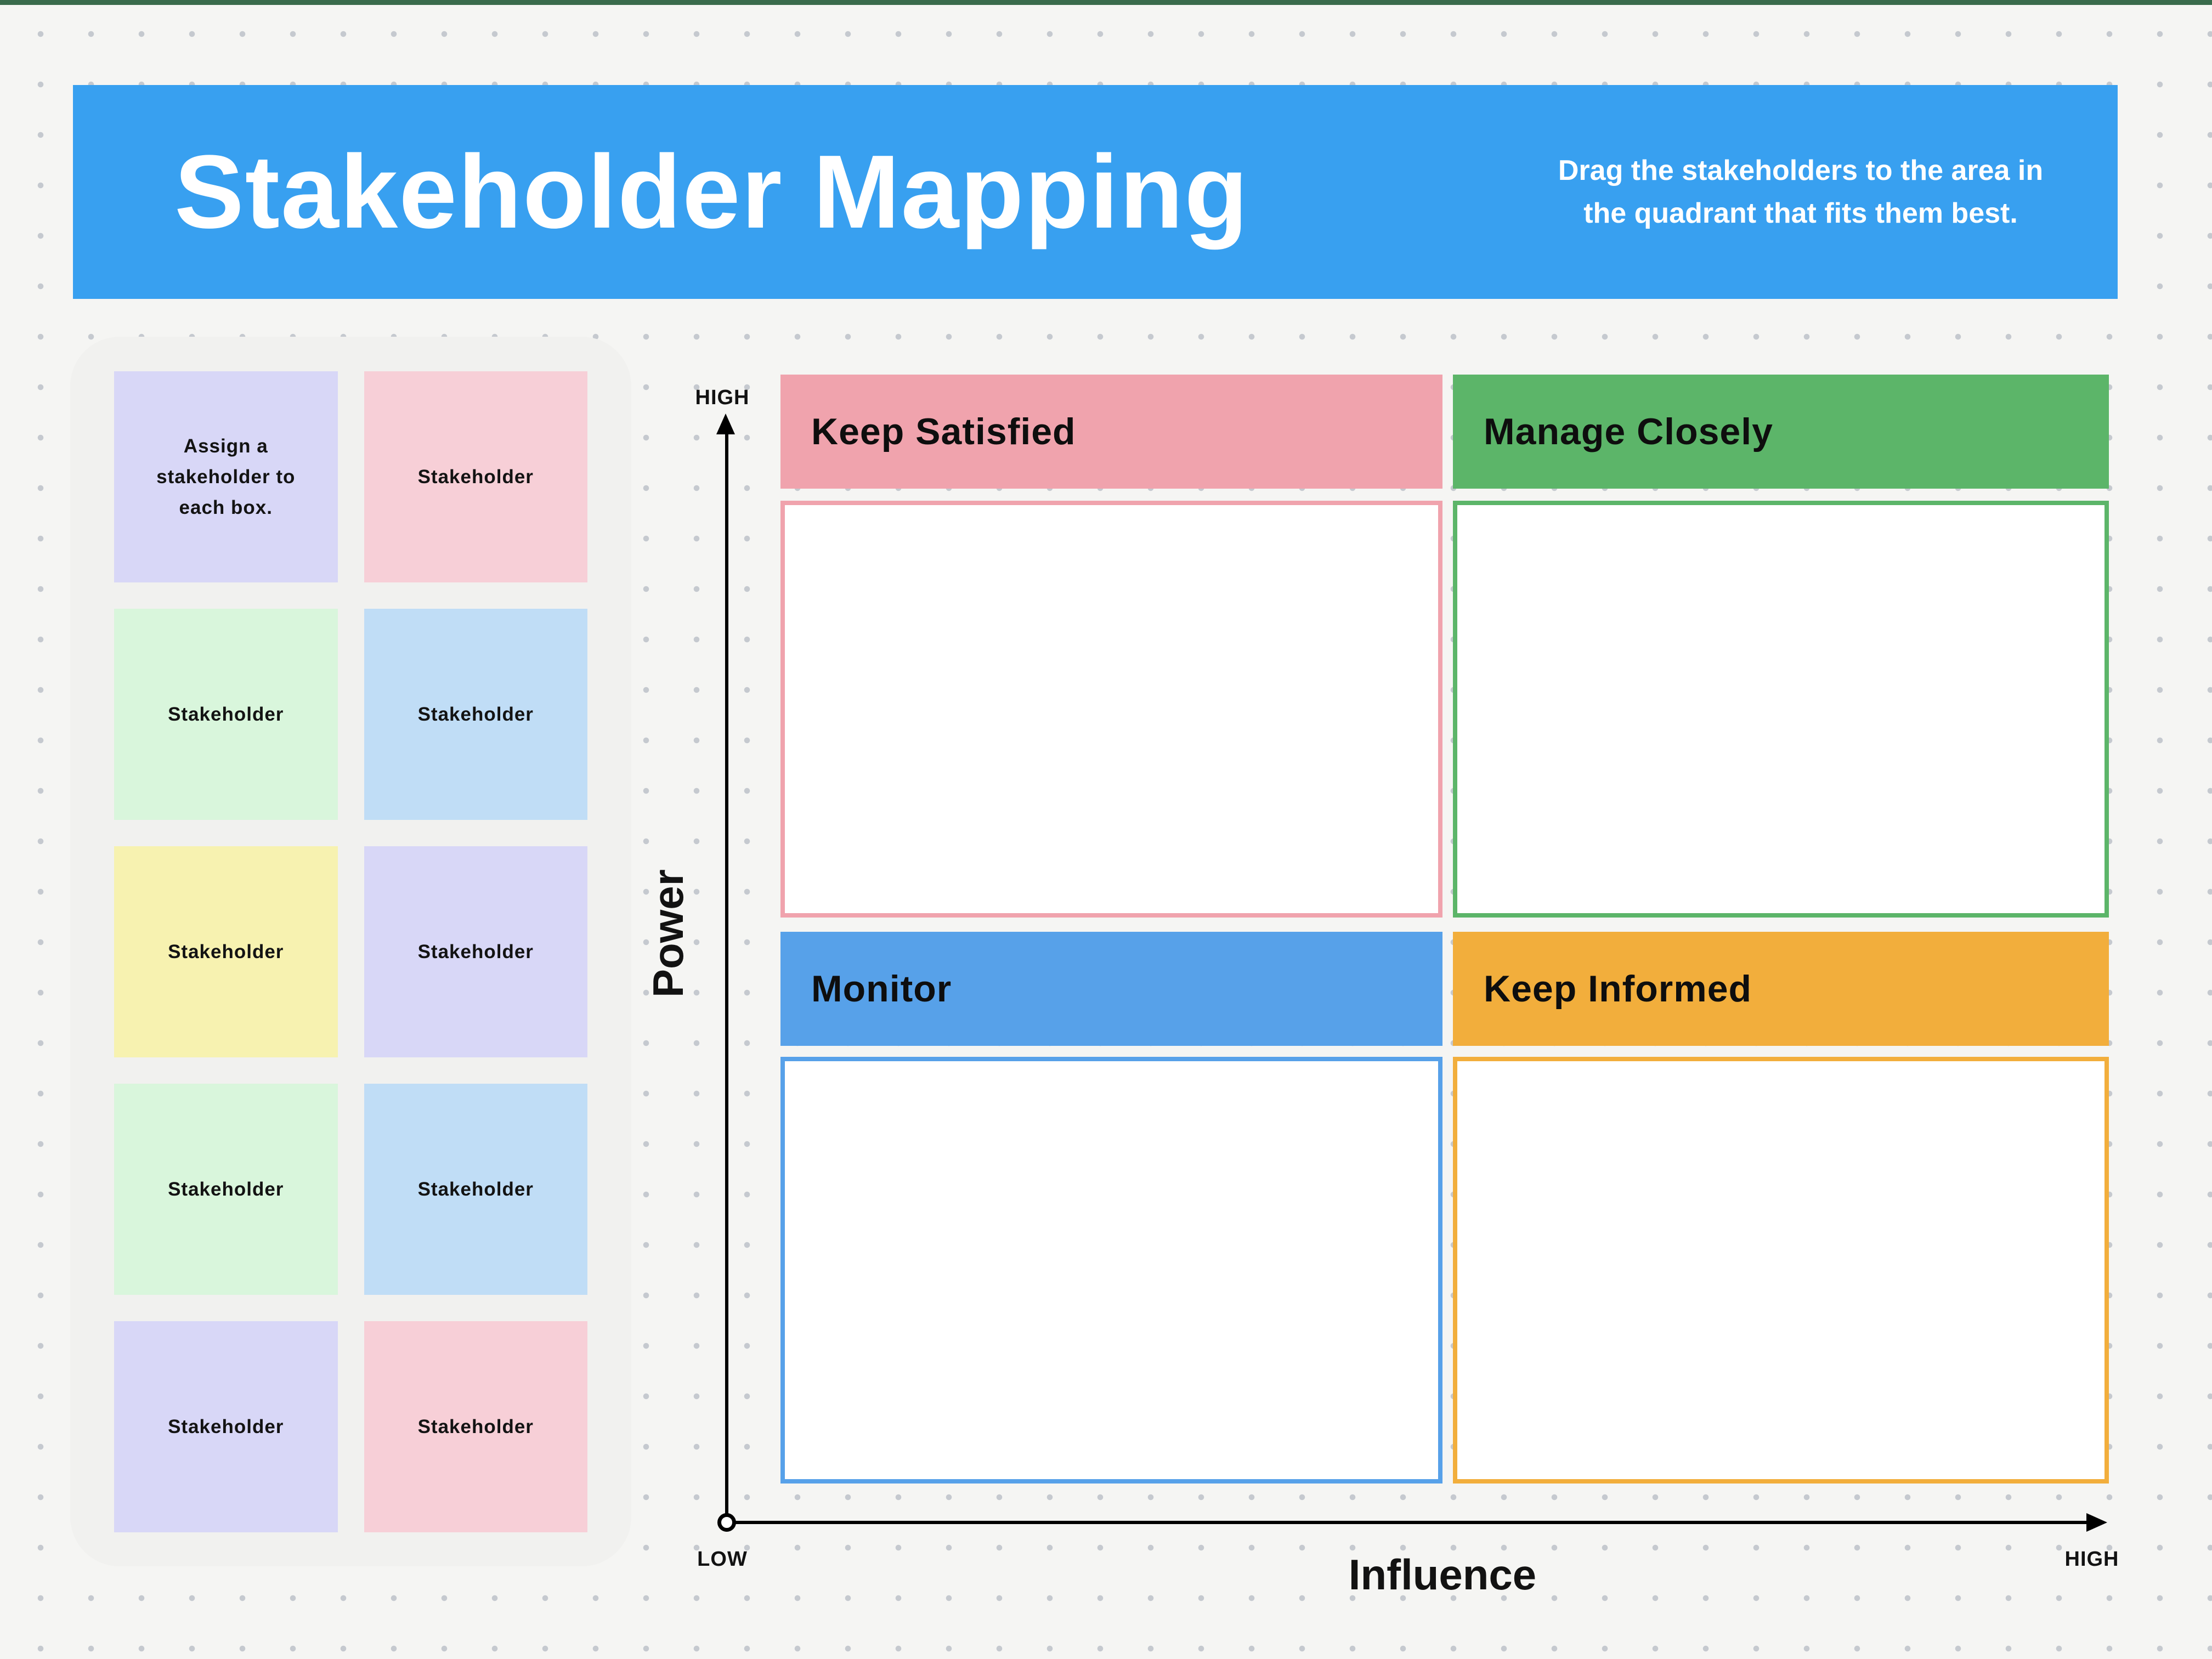 The height and width of the screenshot is (1659, 2212). Describe the element at coordinates (725, 424) in the screenshot. I see `y-axis-arrowhead-icon` at that location.